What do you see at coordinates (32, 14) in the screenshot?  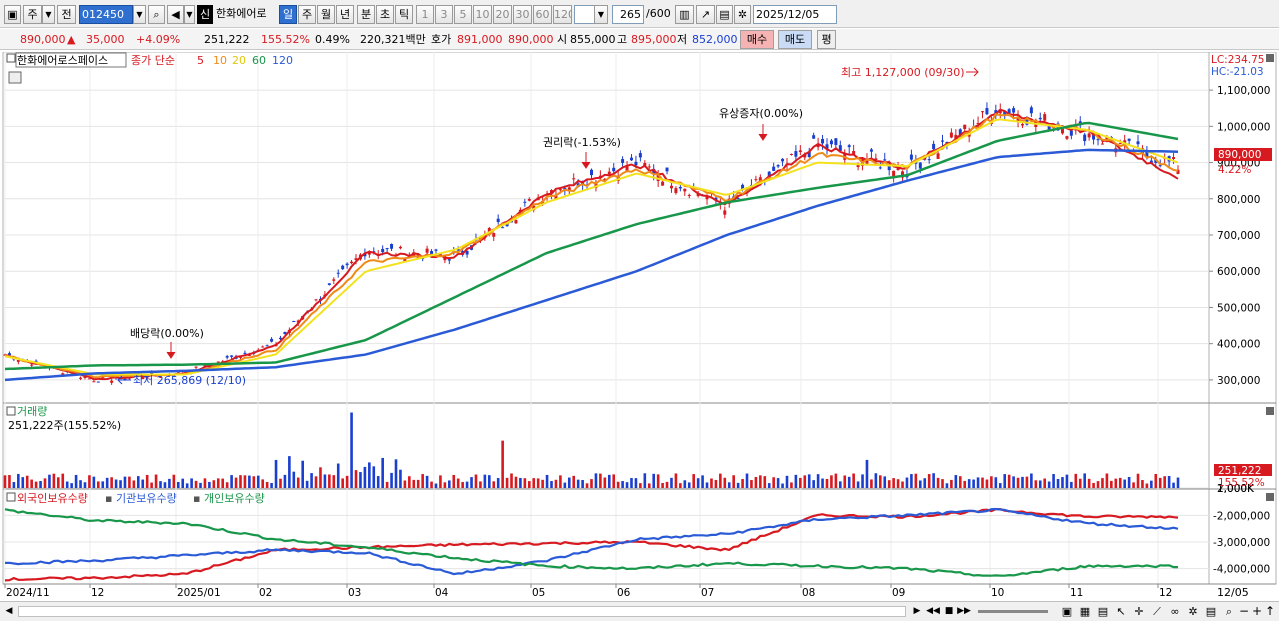 I see `market-select-button: 주` at bounding box center [32, 14].